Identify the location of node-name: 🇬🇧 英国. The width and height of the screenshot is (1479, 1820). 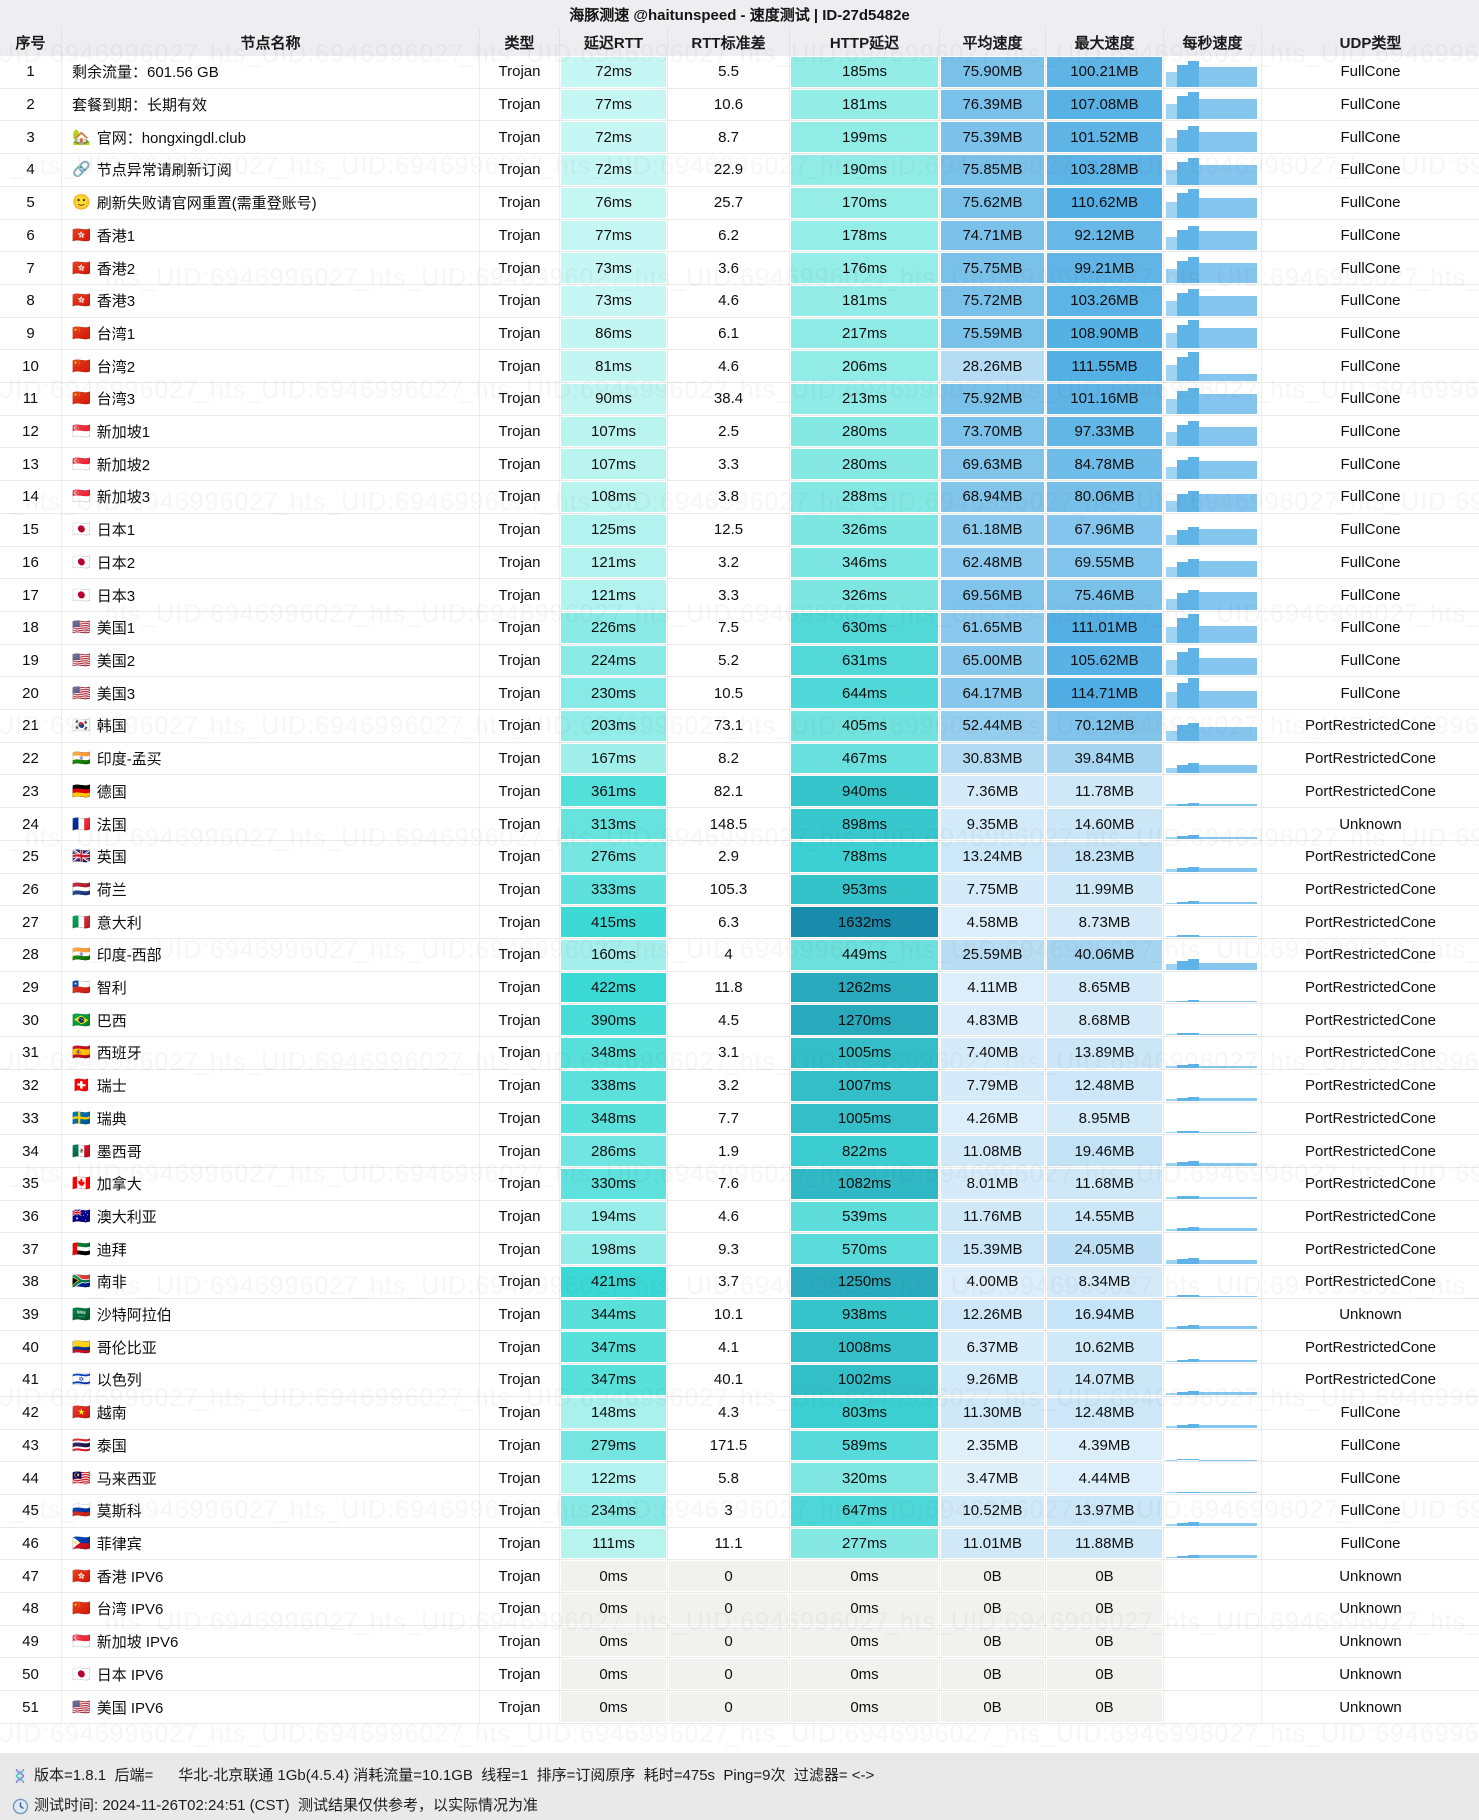
(271, 856).